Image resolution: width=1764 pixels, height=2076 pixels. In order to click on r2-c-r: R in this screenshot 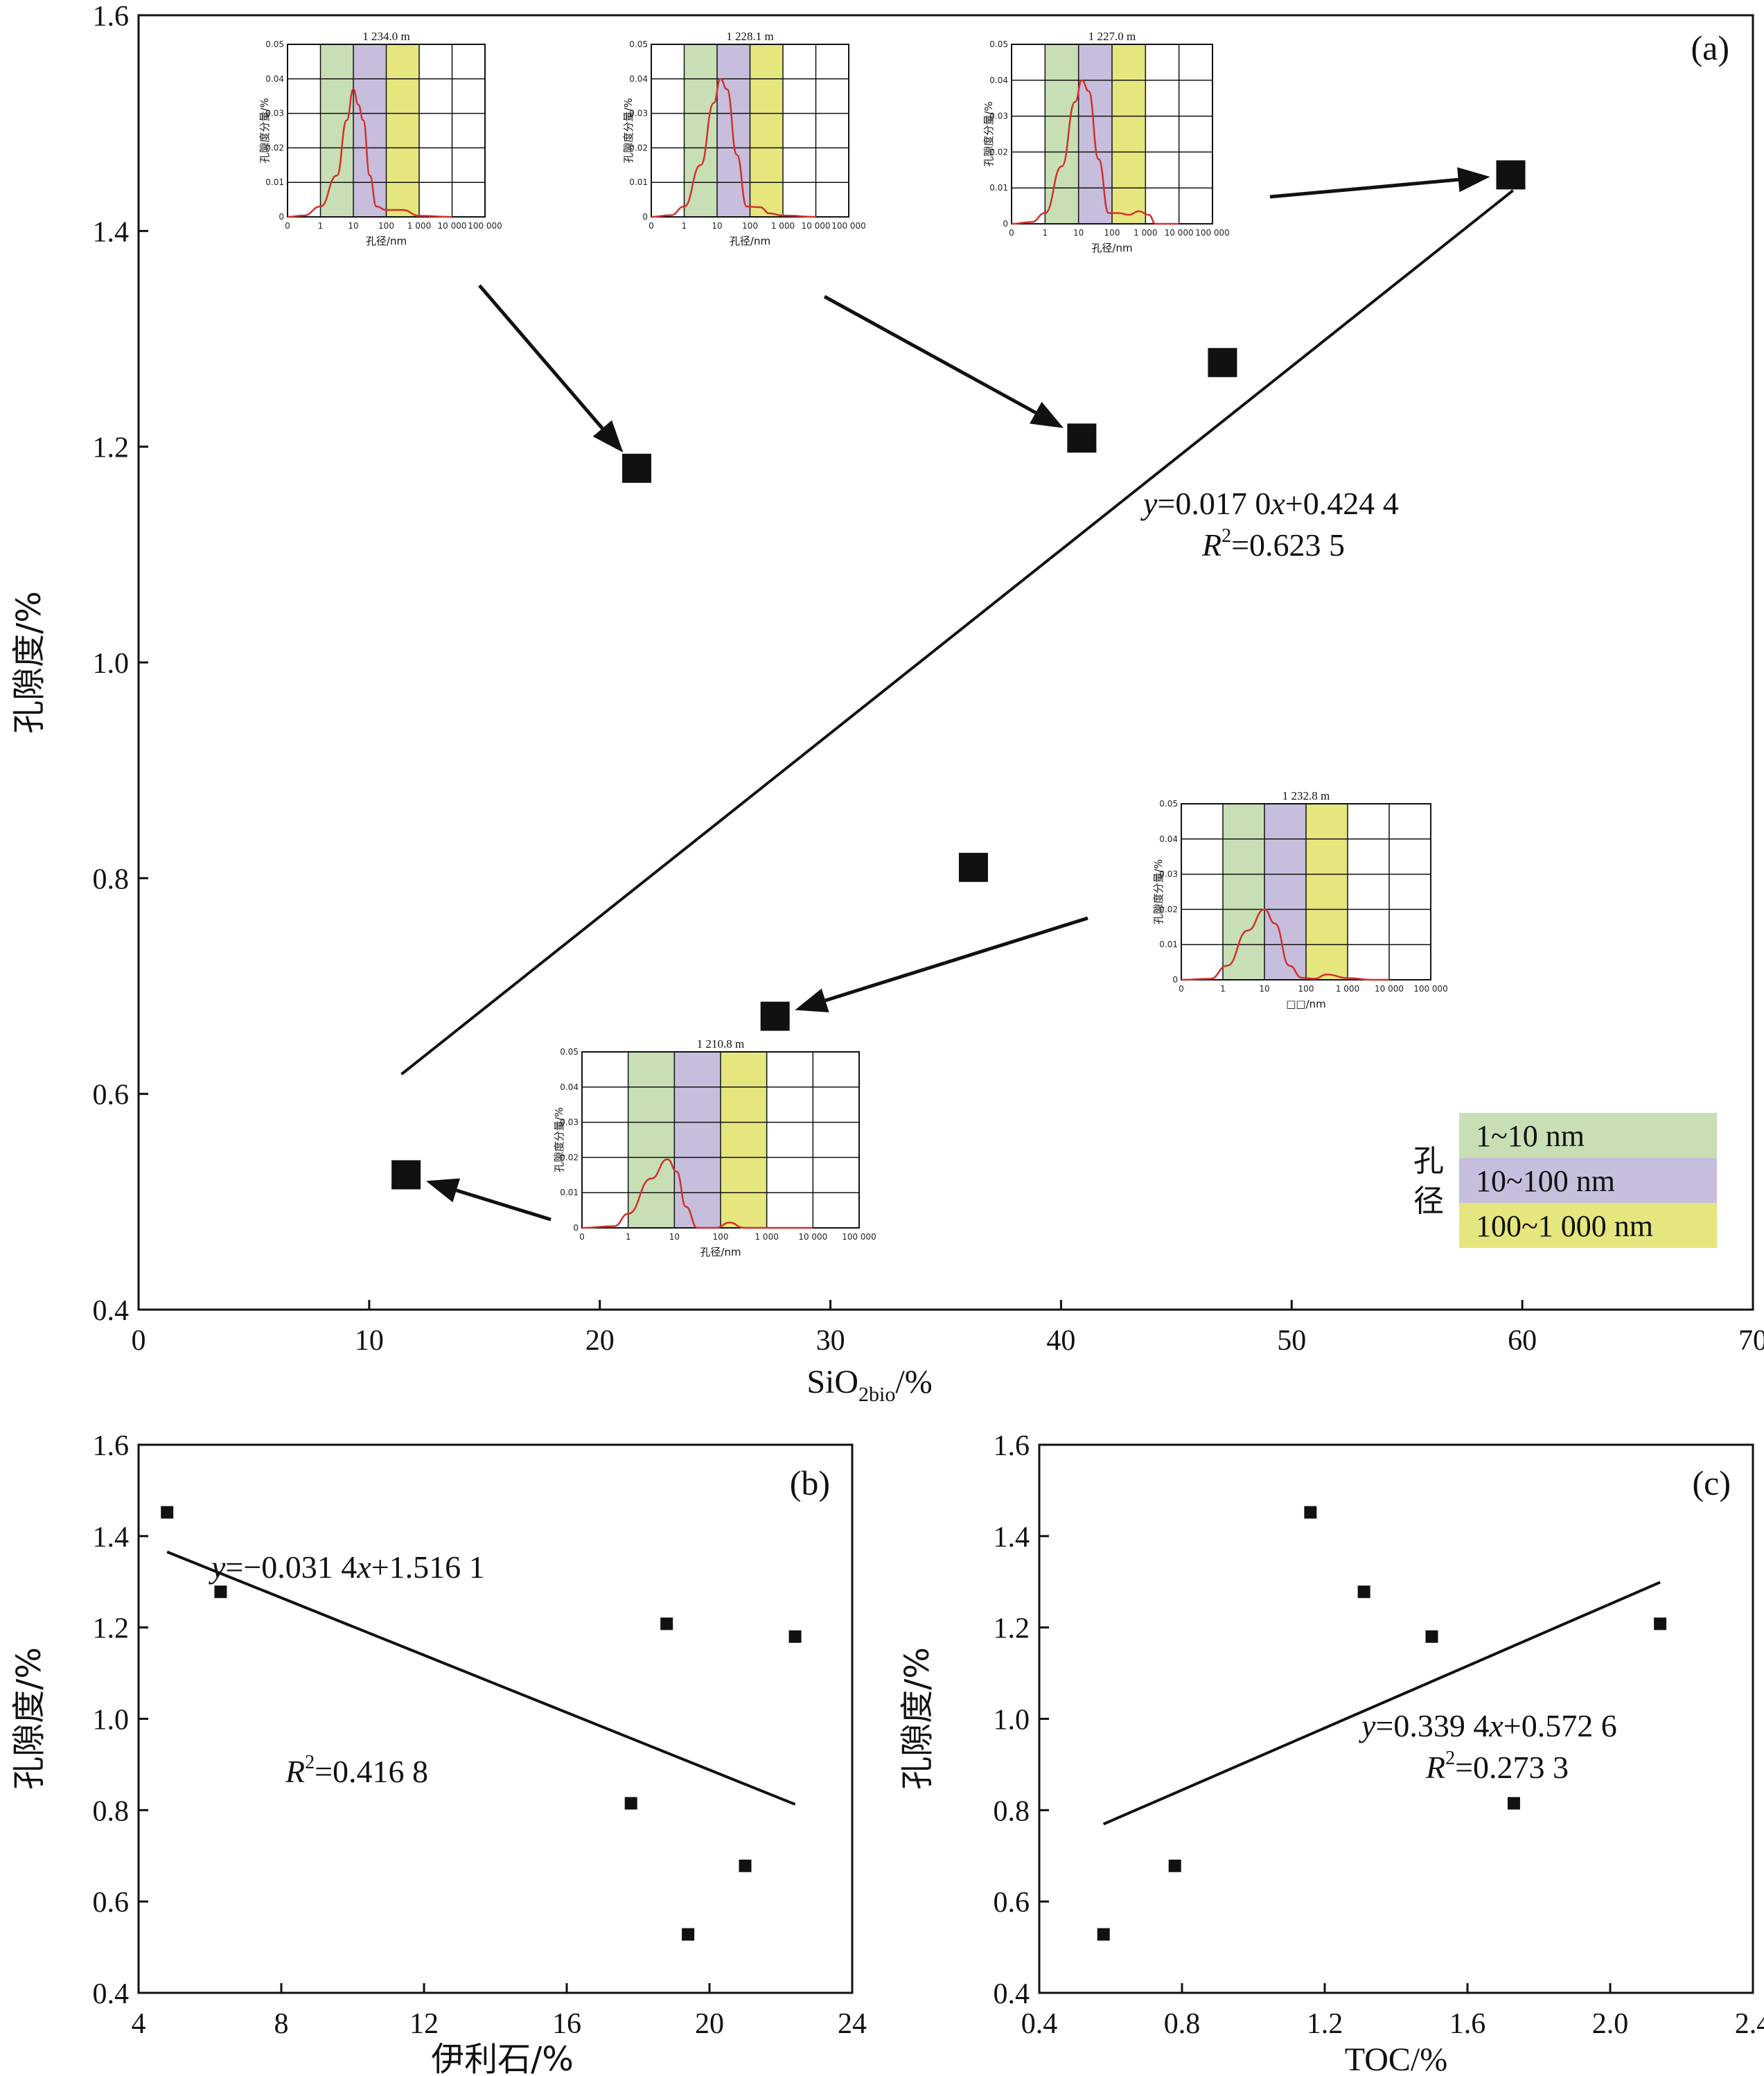, I will do `click(1435, 1767)`.